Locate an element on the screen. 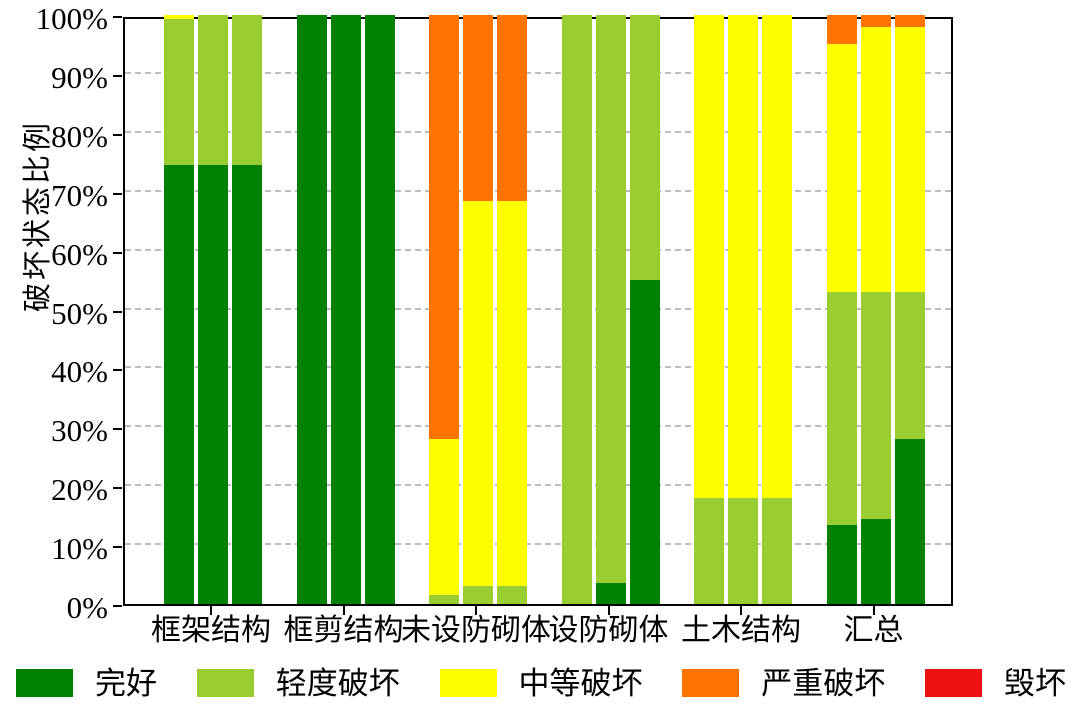 The image size is (1080, 722). legend-label: 完好 is located at coordinates (126, 683).